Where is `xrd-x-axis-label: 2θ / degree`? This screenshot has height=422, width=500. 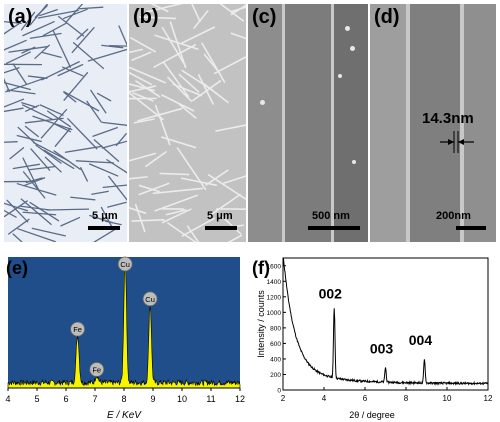 xrd-x-axis-label: 2θ / degree is located at coordinates (372, 415).